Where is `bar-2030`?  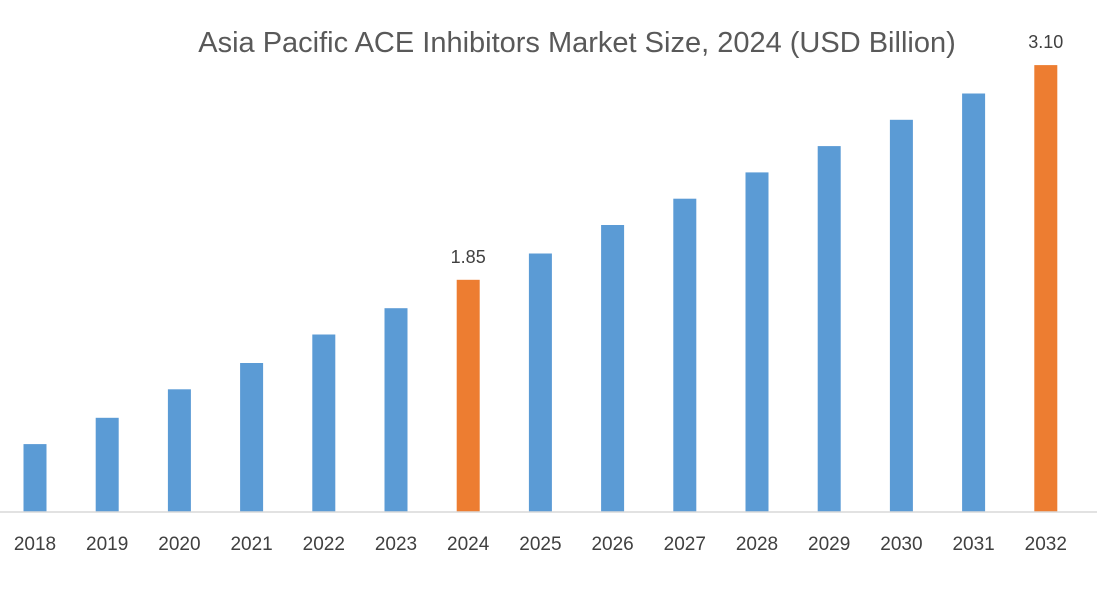
bar-2030 is located at coordinates (901, 316).